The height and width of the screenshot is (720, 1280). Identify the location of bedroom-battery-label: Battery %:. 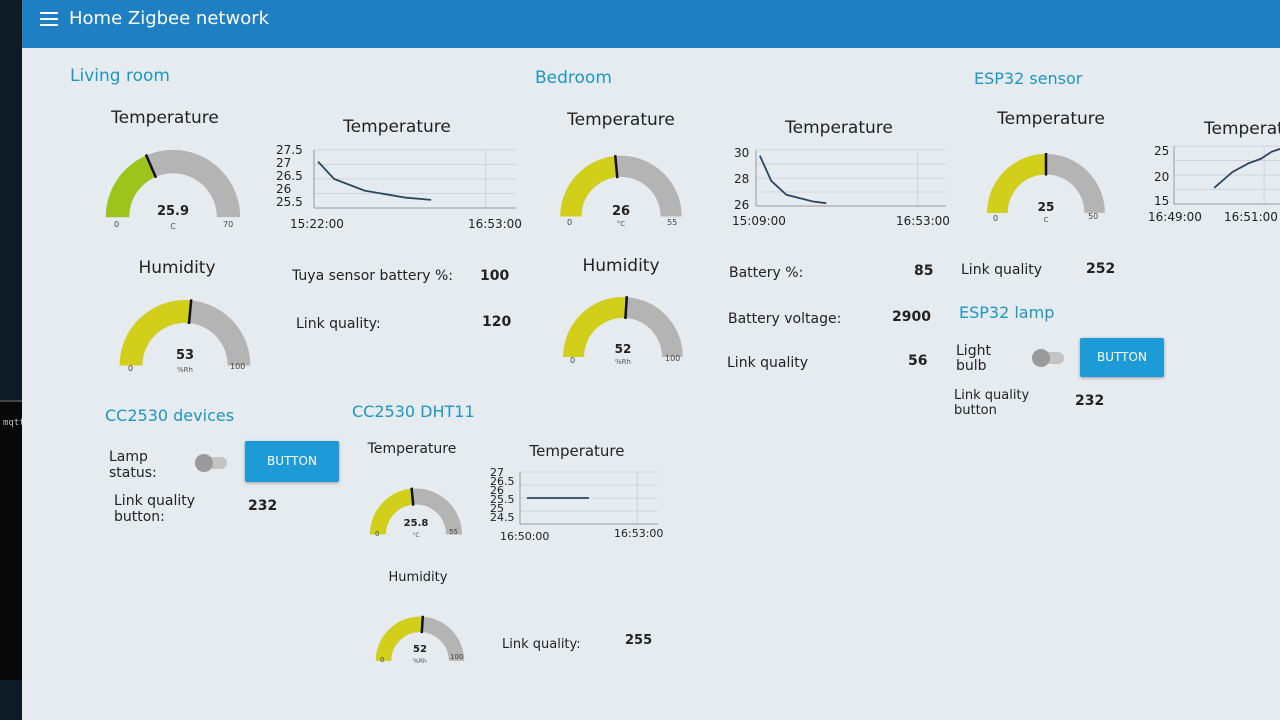
(766, 273).